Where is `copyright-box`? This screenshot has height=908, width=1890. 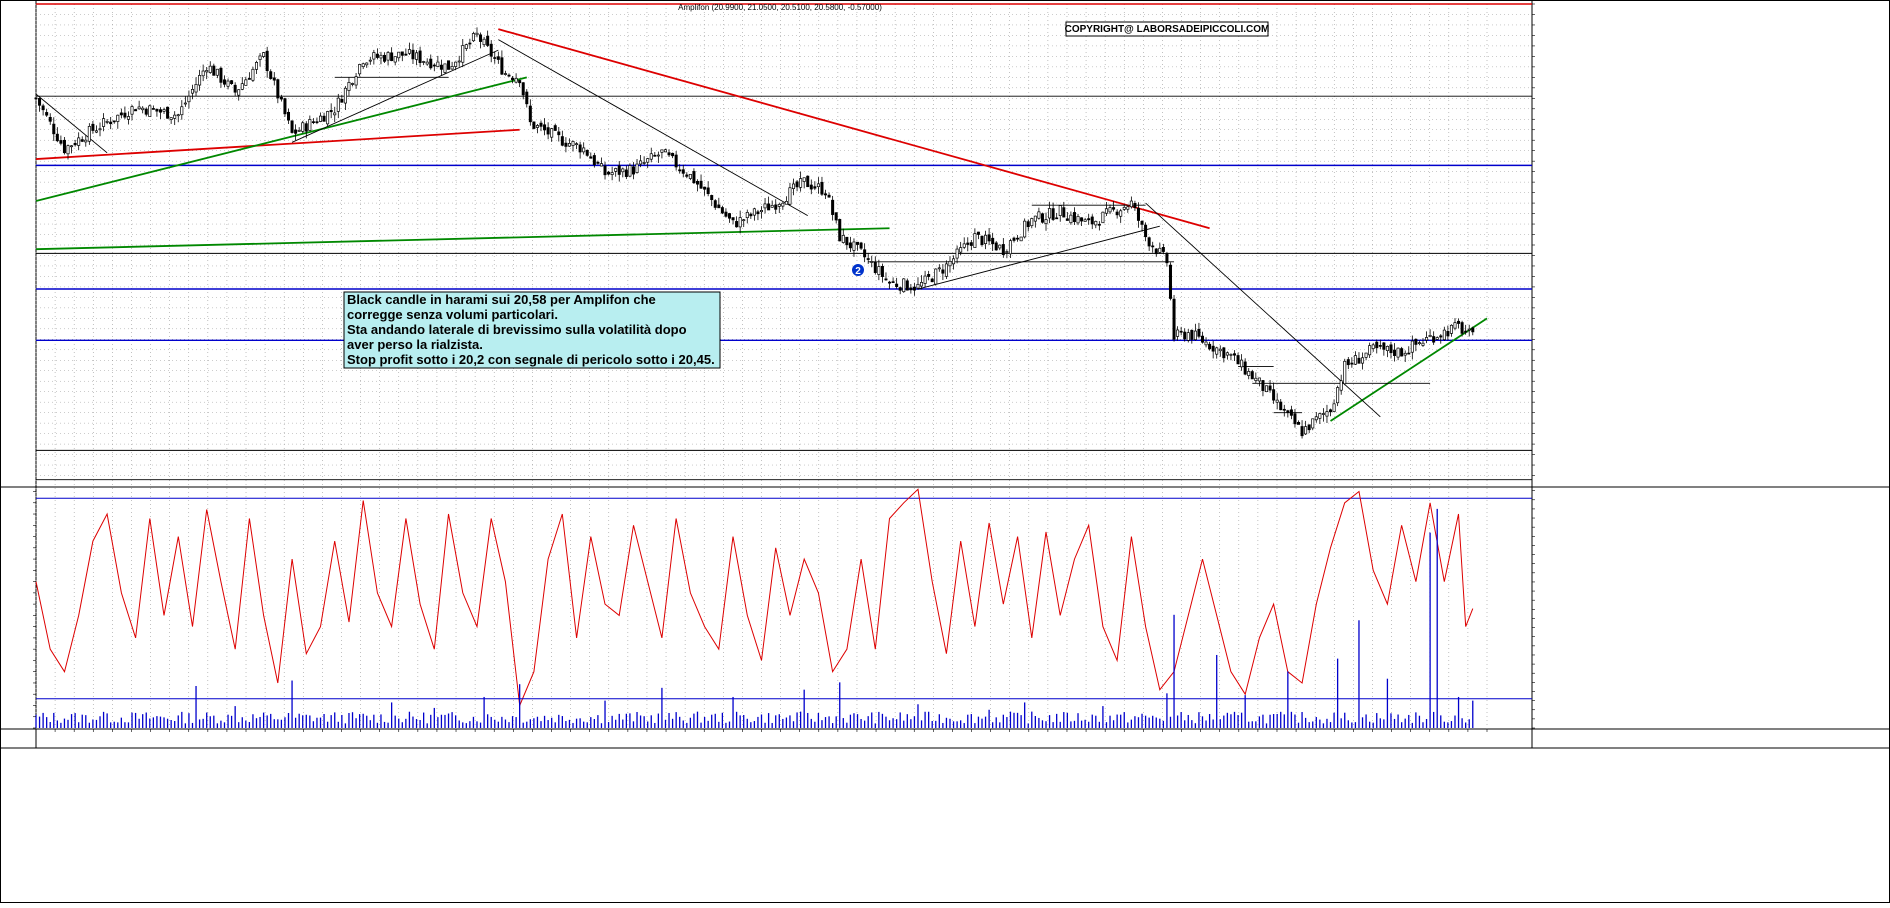 copyright-box is located at coordinates (1167, 29).